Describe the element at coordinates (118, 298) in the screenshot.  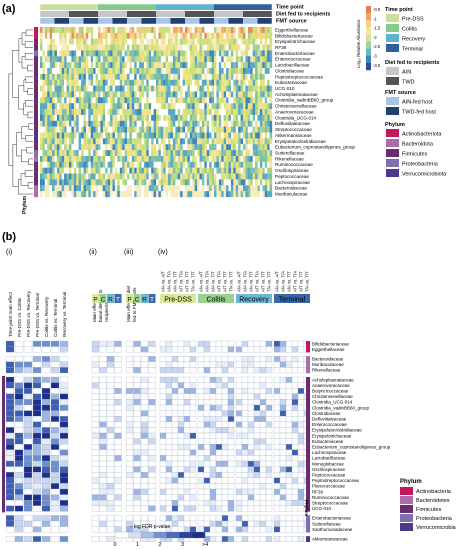
I see `diet-group-badge` at that location.